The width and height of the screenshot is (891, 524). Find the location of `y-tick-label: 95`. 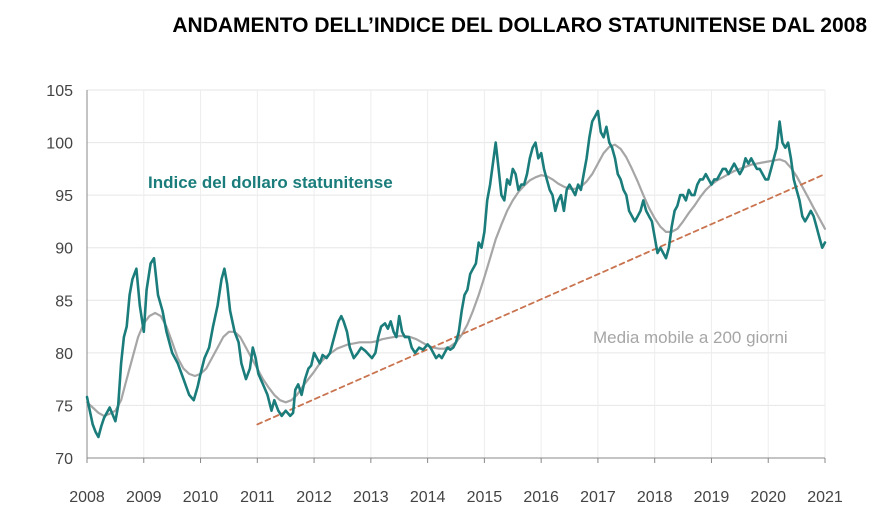

y-tick-label: 95 is located at coordinates (64, 196).